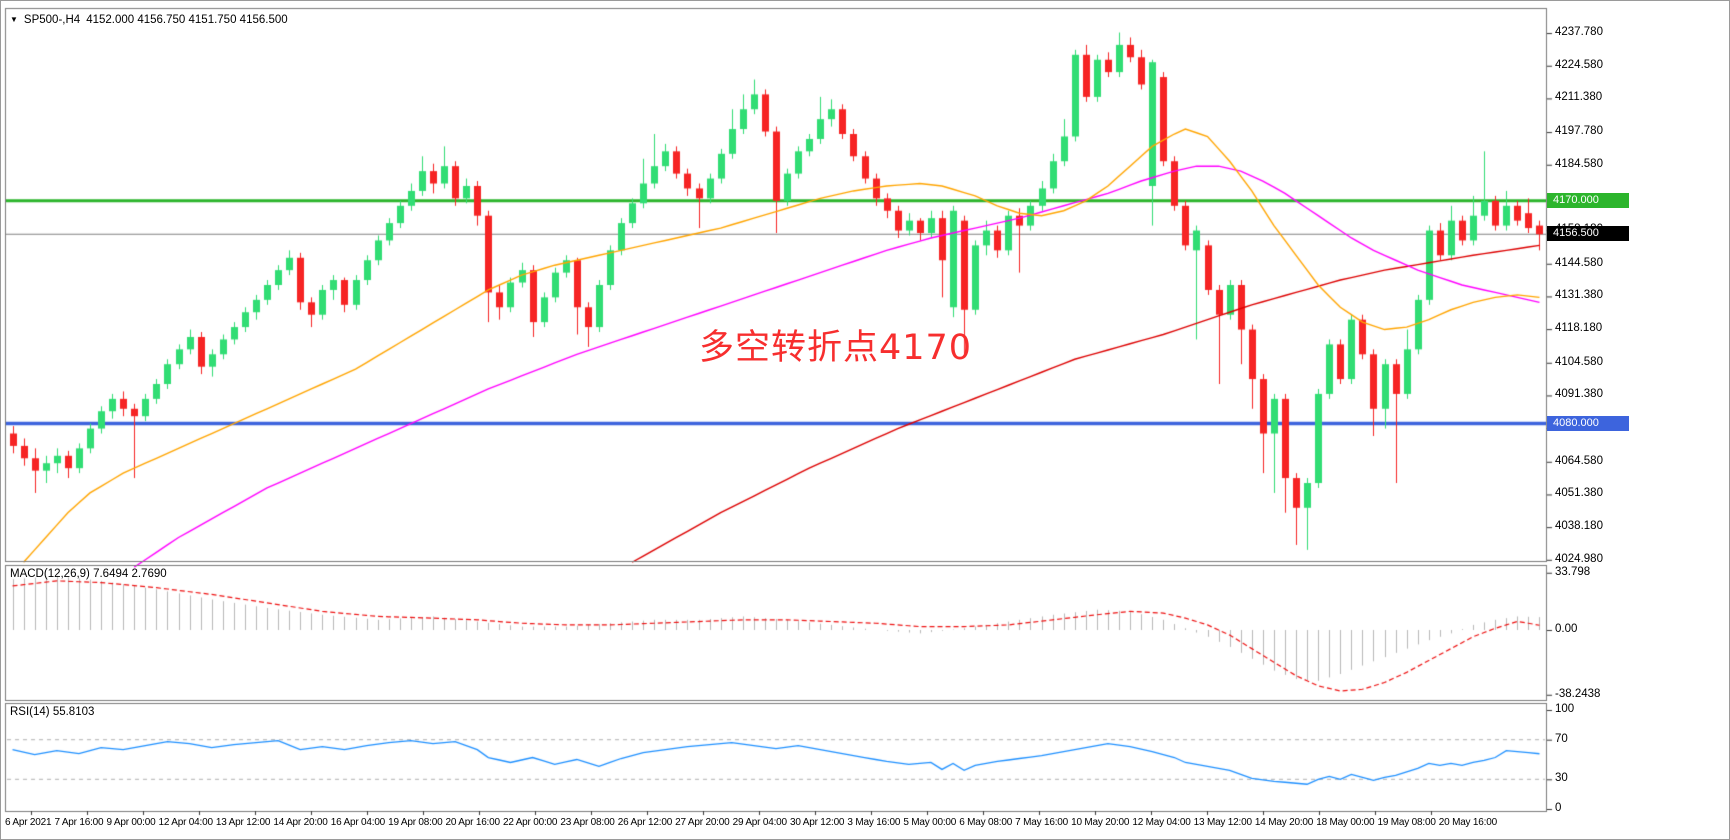  I want to click on time-axis-label: 27 Apr 20:00, so click(702, 822).